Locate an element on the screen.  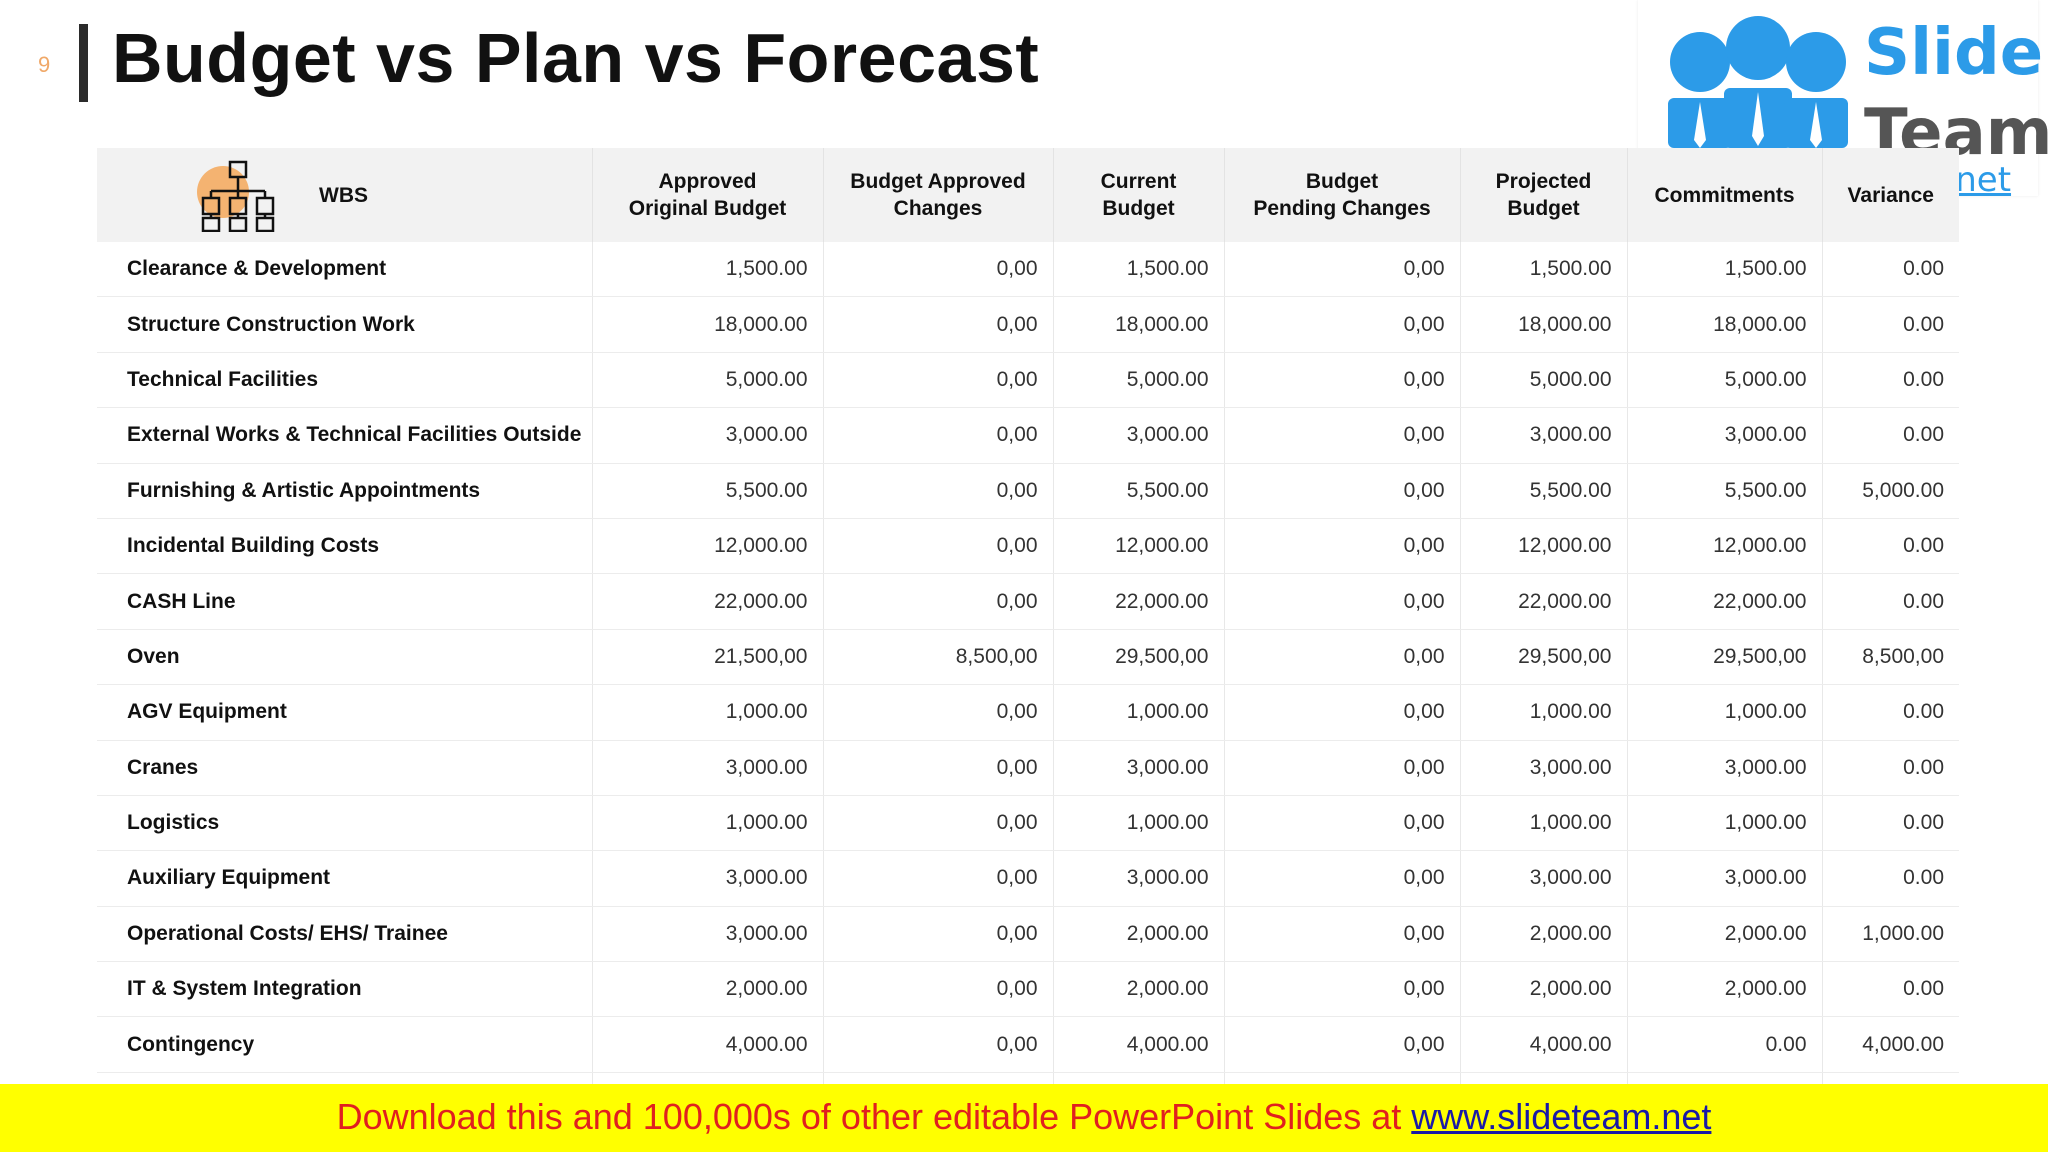
header-label: WBS is located at coordinates (343, 195).